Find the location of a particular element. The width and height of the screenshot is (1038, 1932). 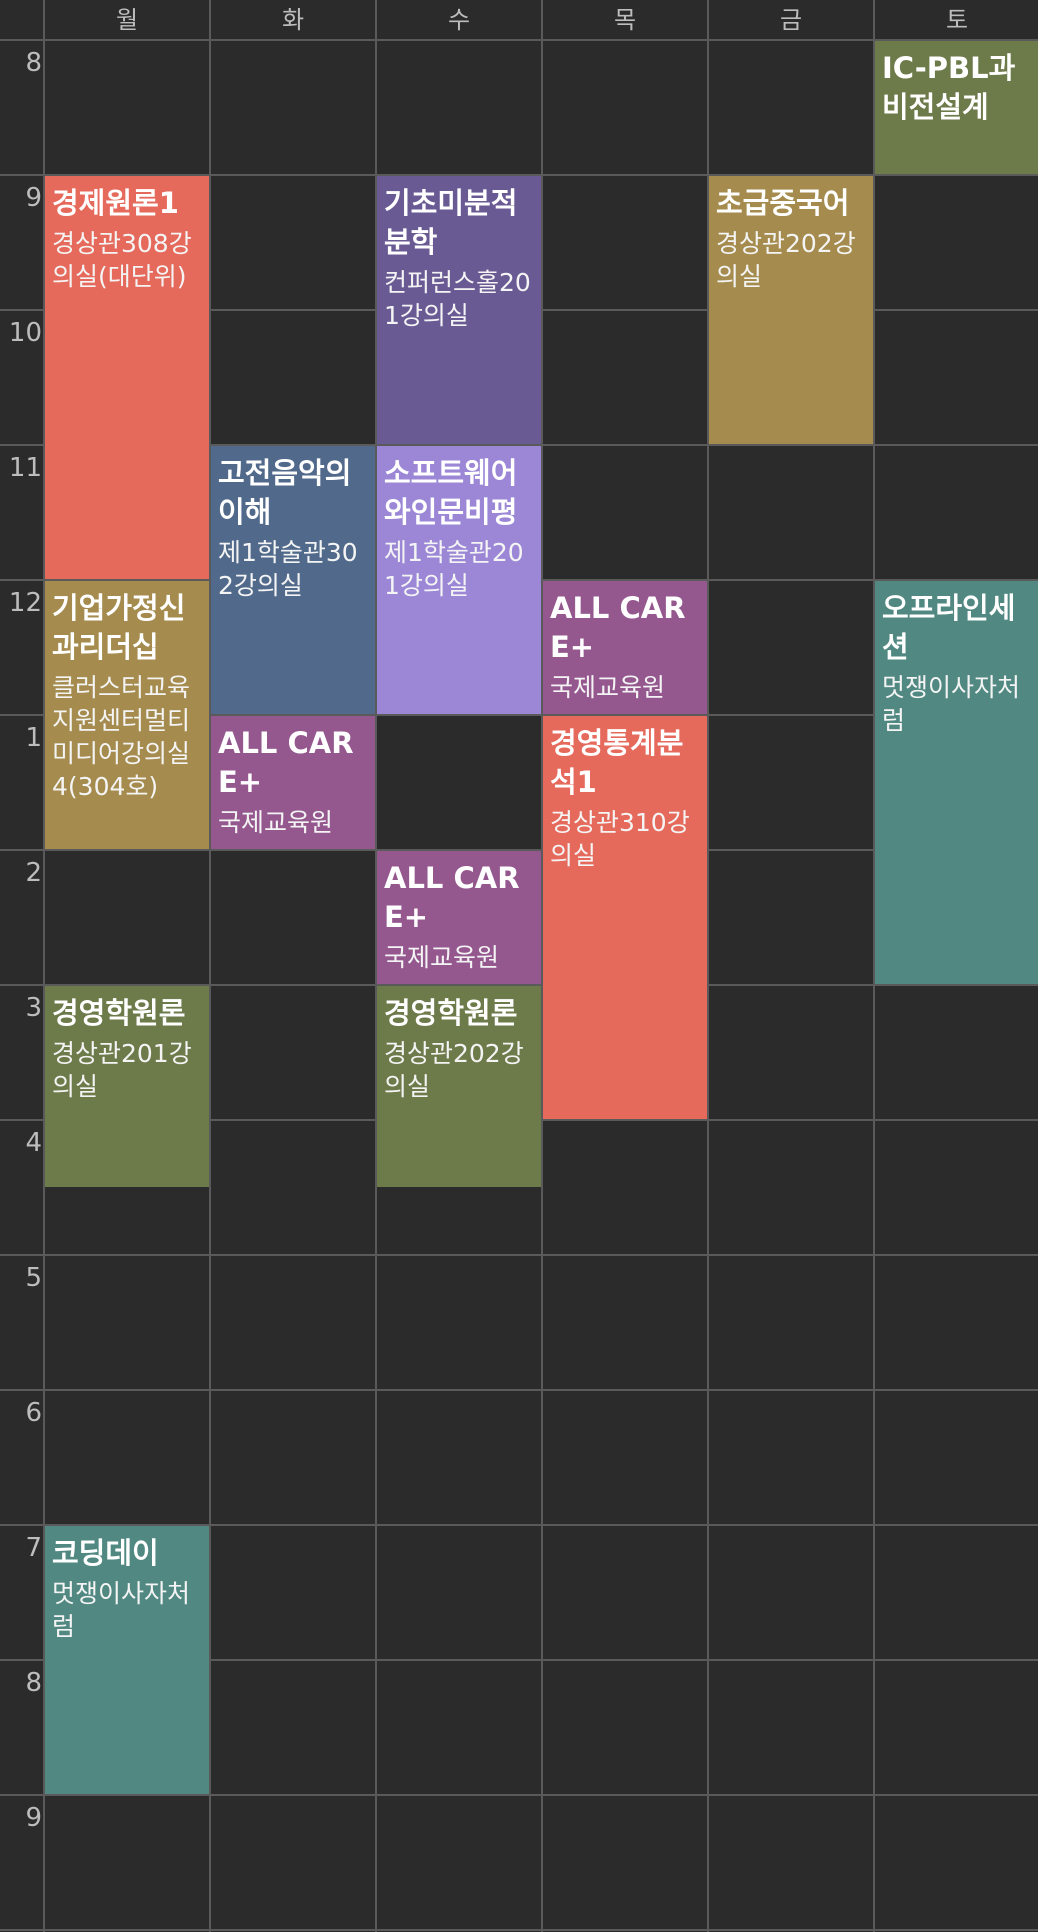

hour-label: 5 is located at coordinates (33, 1278).